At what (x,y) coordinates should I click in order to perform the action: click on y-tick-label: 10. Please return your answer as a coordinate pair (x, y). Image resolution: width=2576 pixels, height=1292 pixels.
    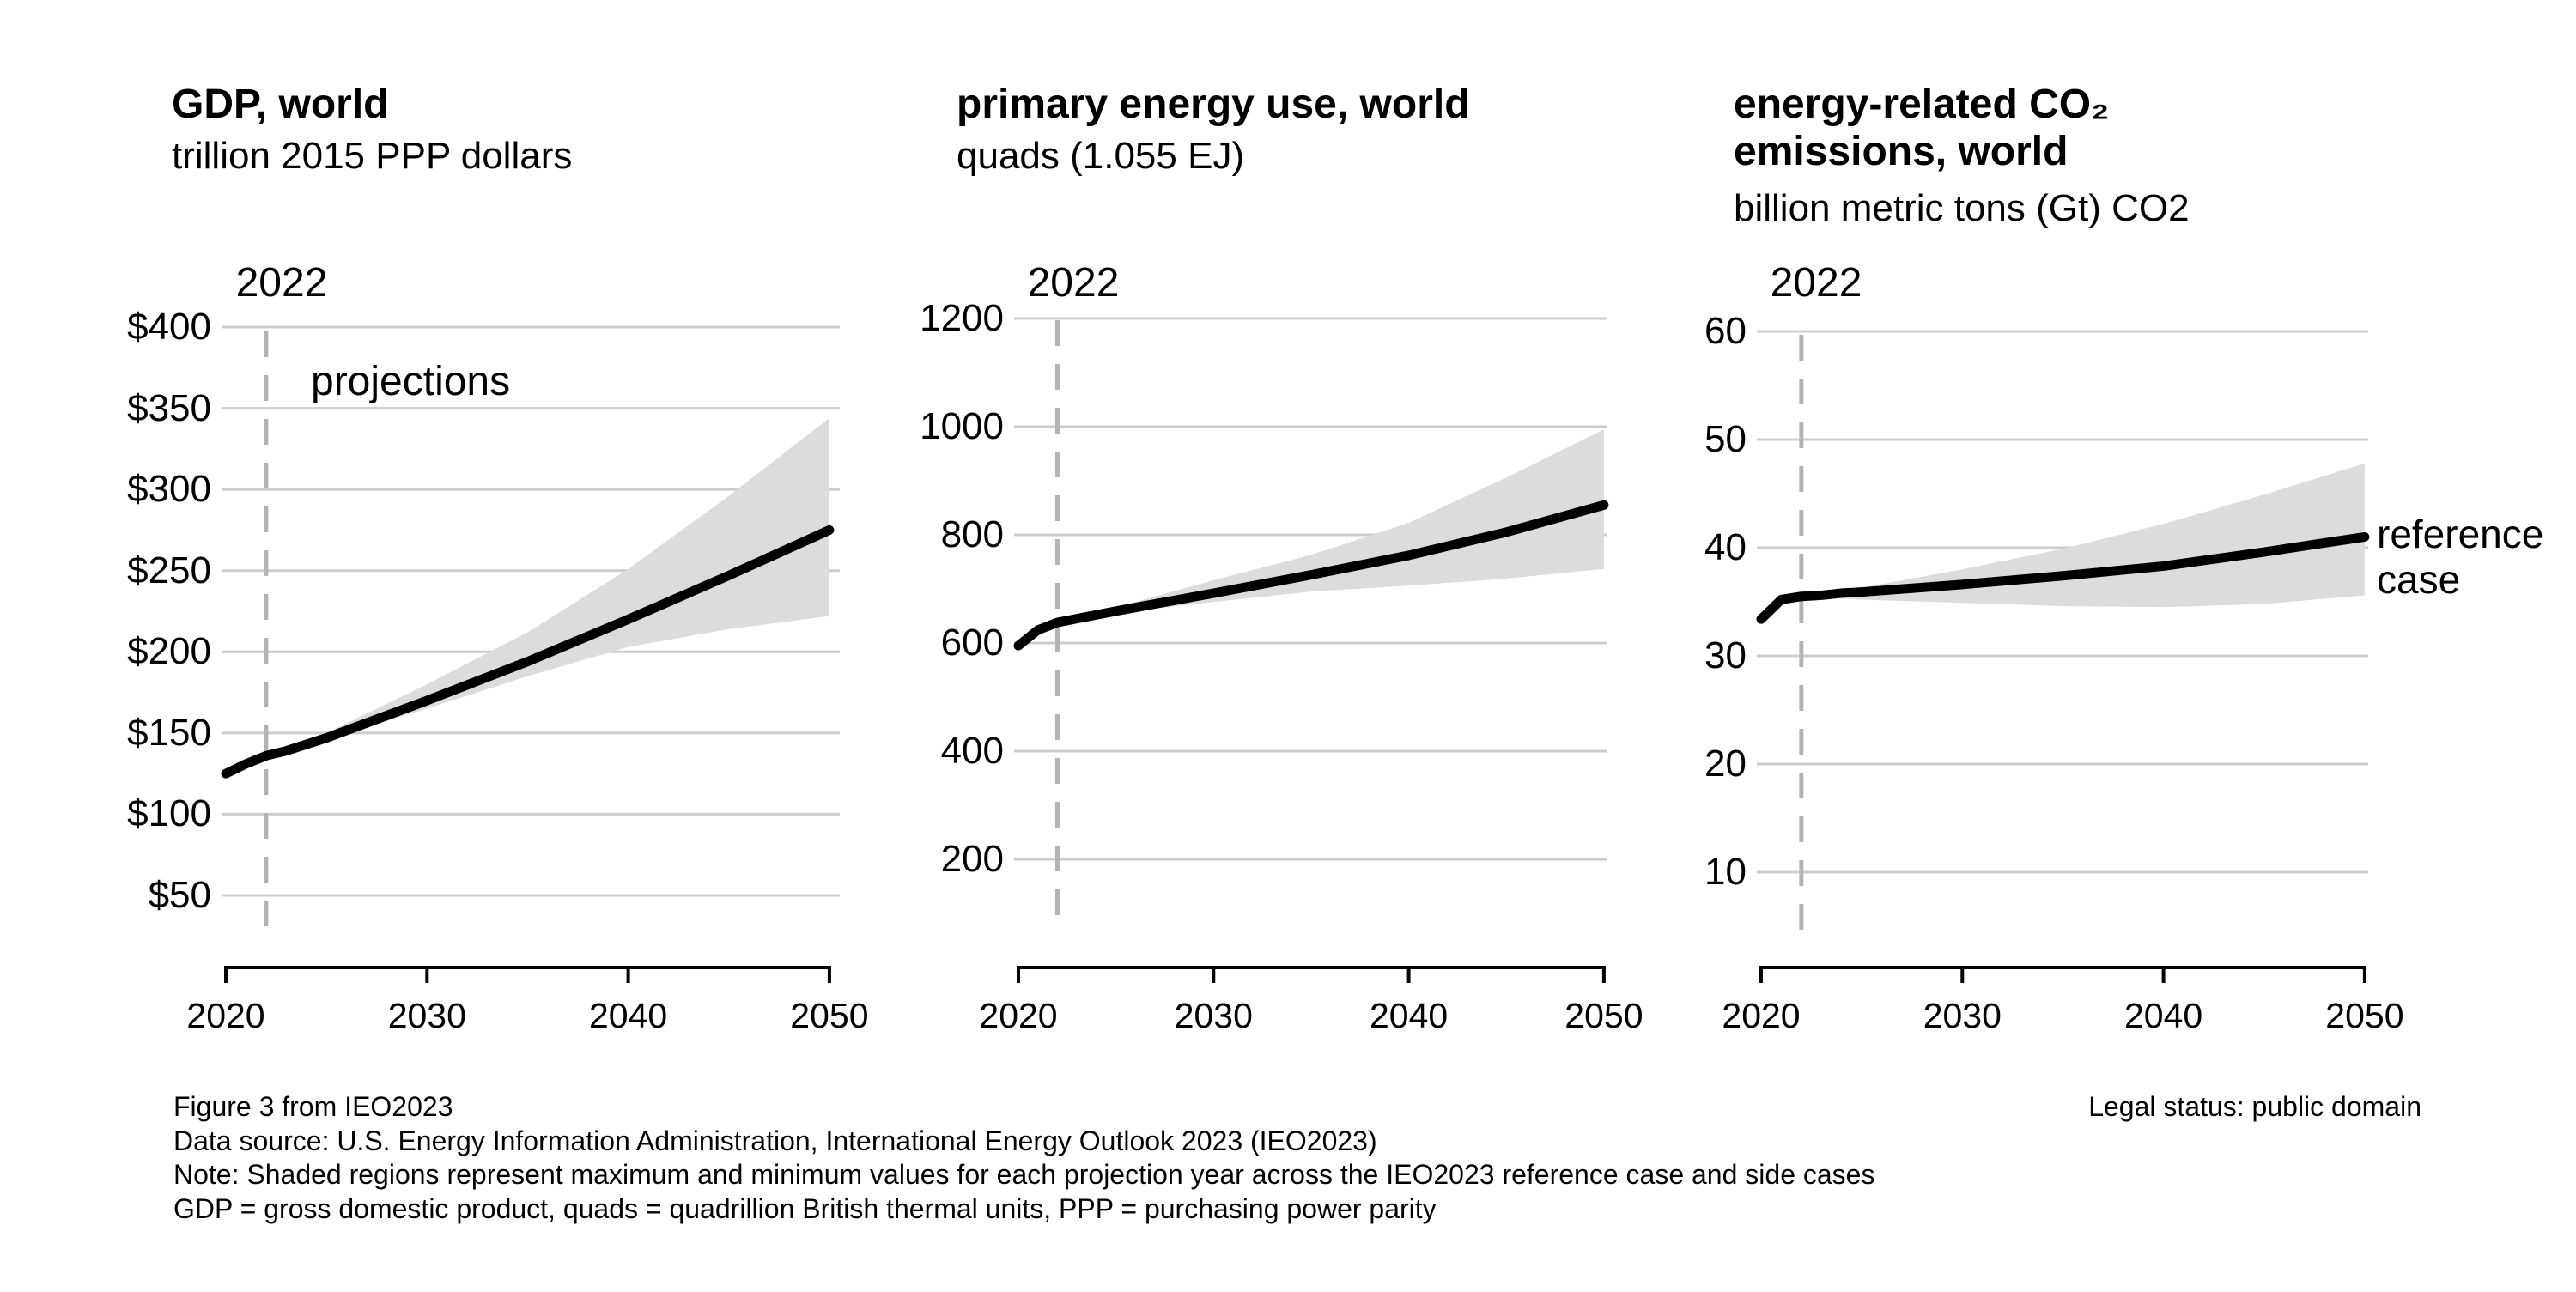
    Looking at the image, I should click on (1726, 872).